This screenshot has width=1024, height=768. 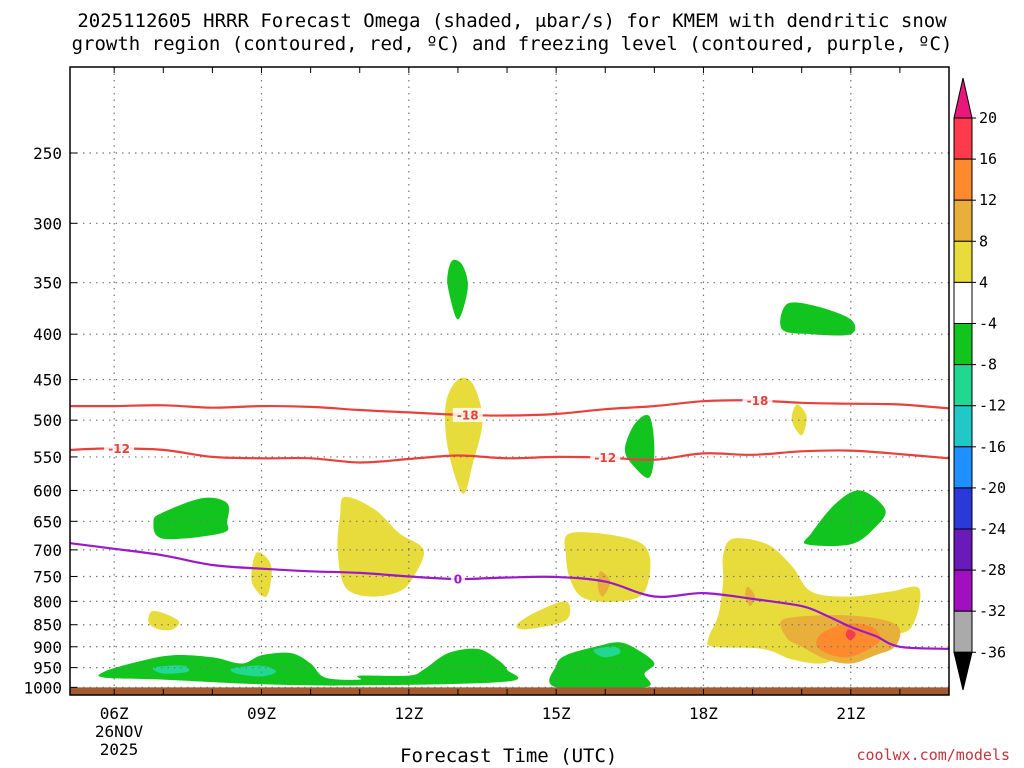 What do you see at coordinates (992, 611) in the screenshot?
I see `colorbar-label--32: -32` at bounding box center [992, 611].